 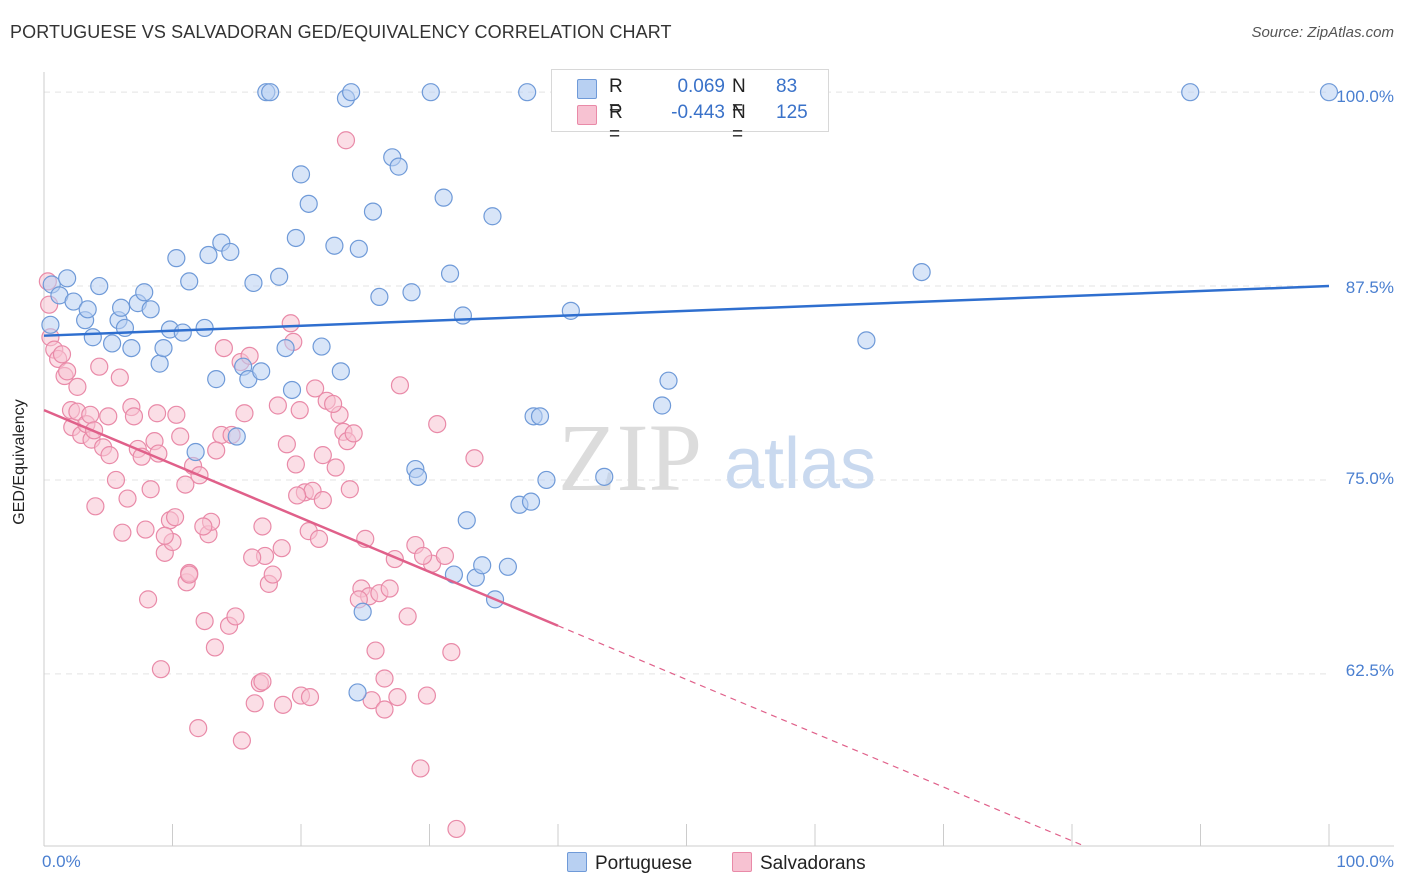 I want to click on x-tick-0: 0.0%, so click(x=61, y=861).